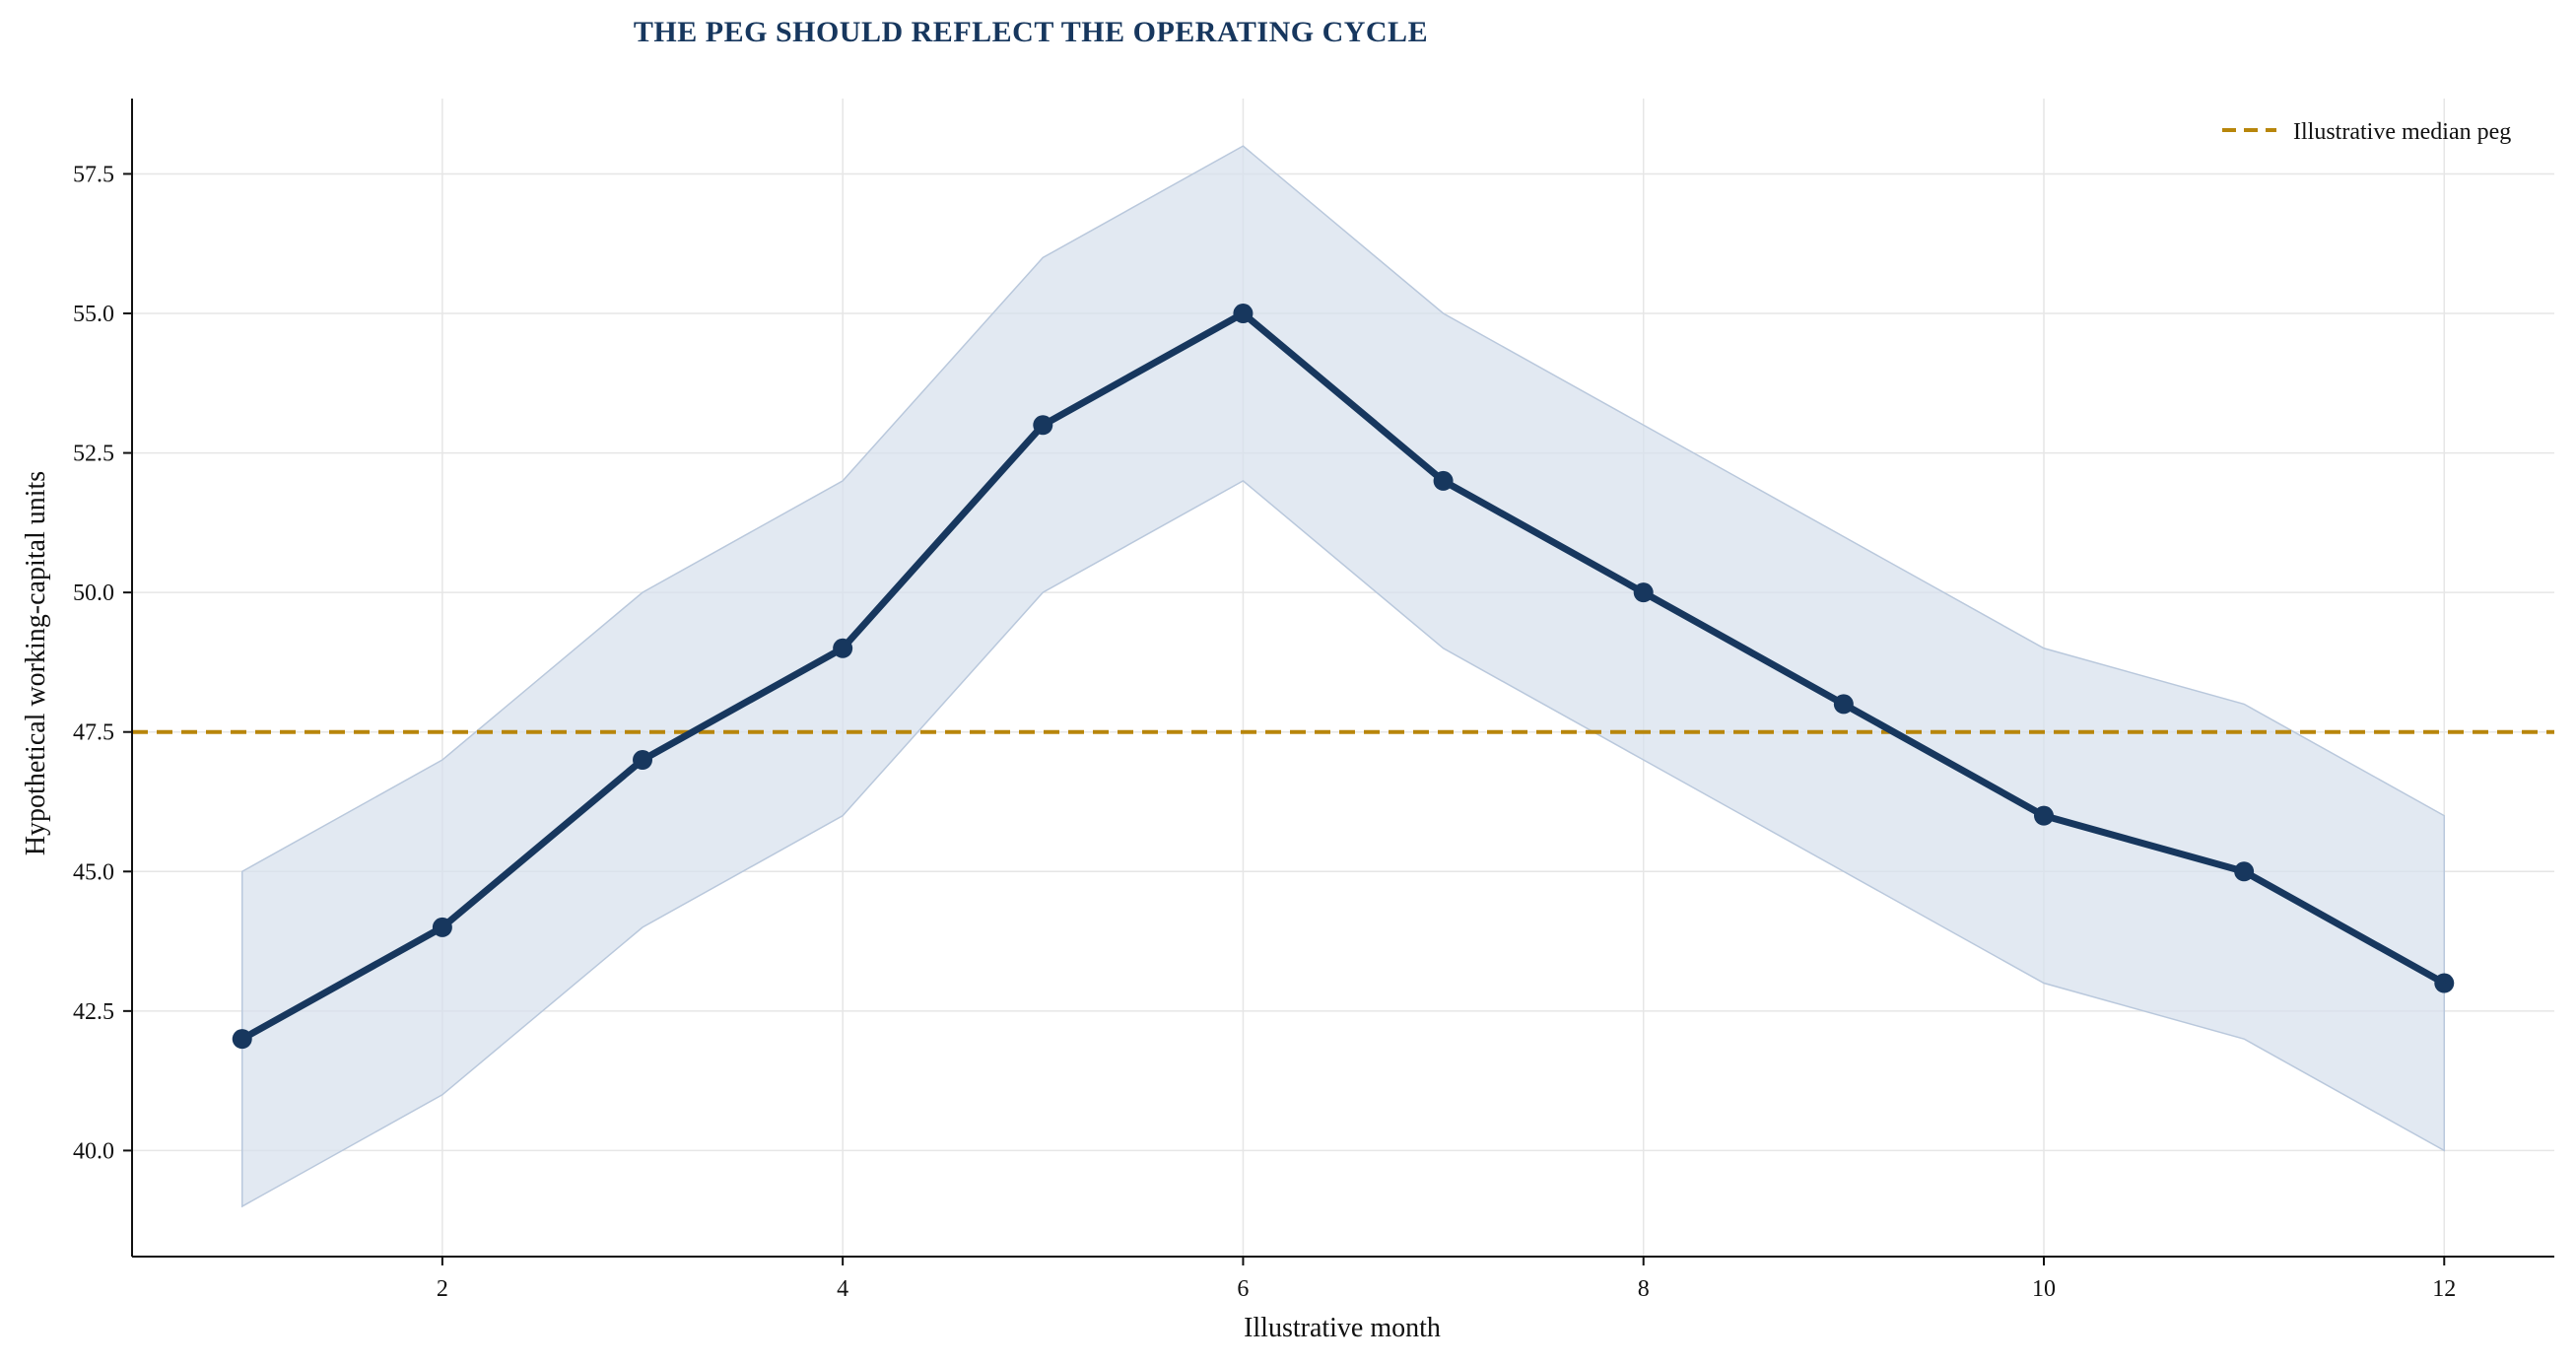  Describe the element at coordinates (93, 1151) in the screenshot. I see `y-tick-label-0: 40.0` at that location.